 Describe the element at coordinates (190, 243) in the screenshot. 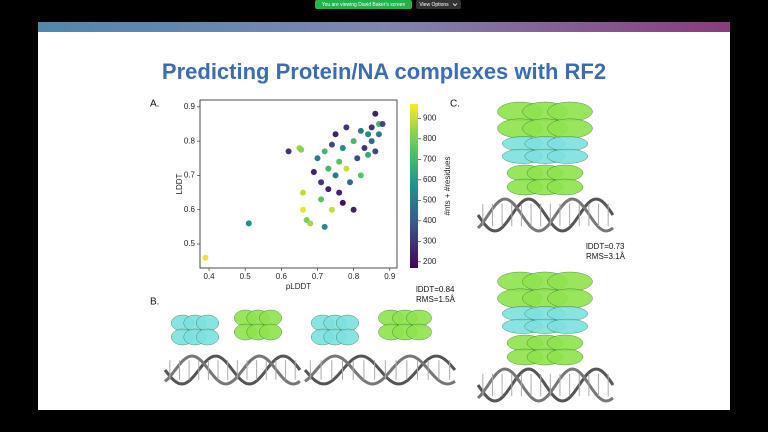

I see `y-tick-label: 0.5` at that location.